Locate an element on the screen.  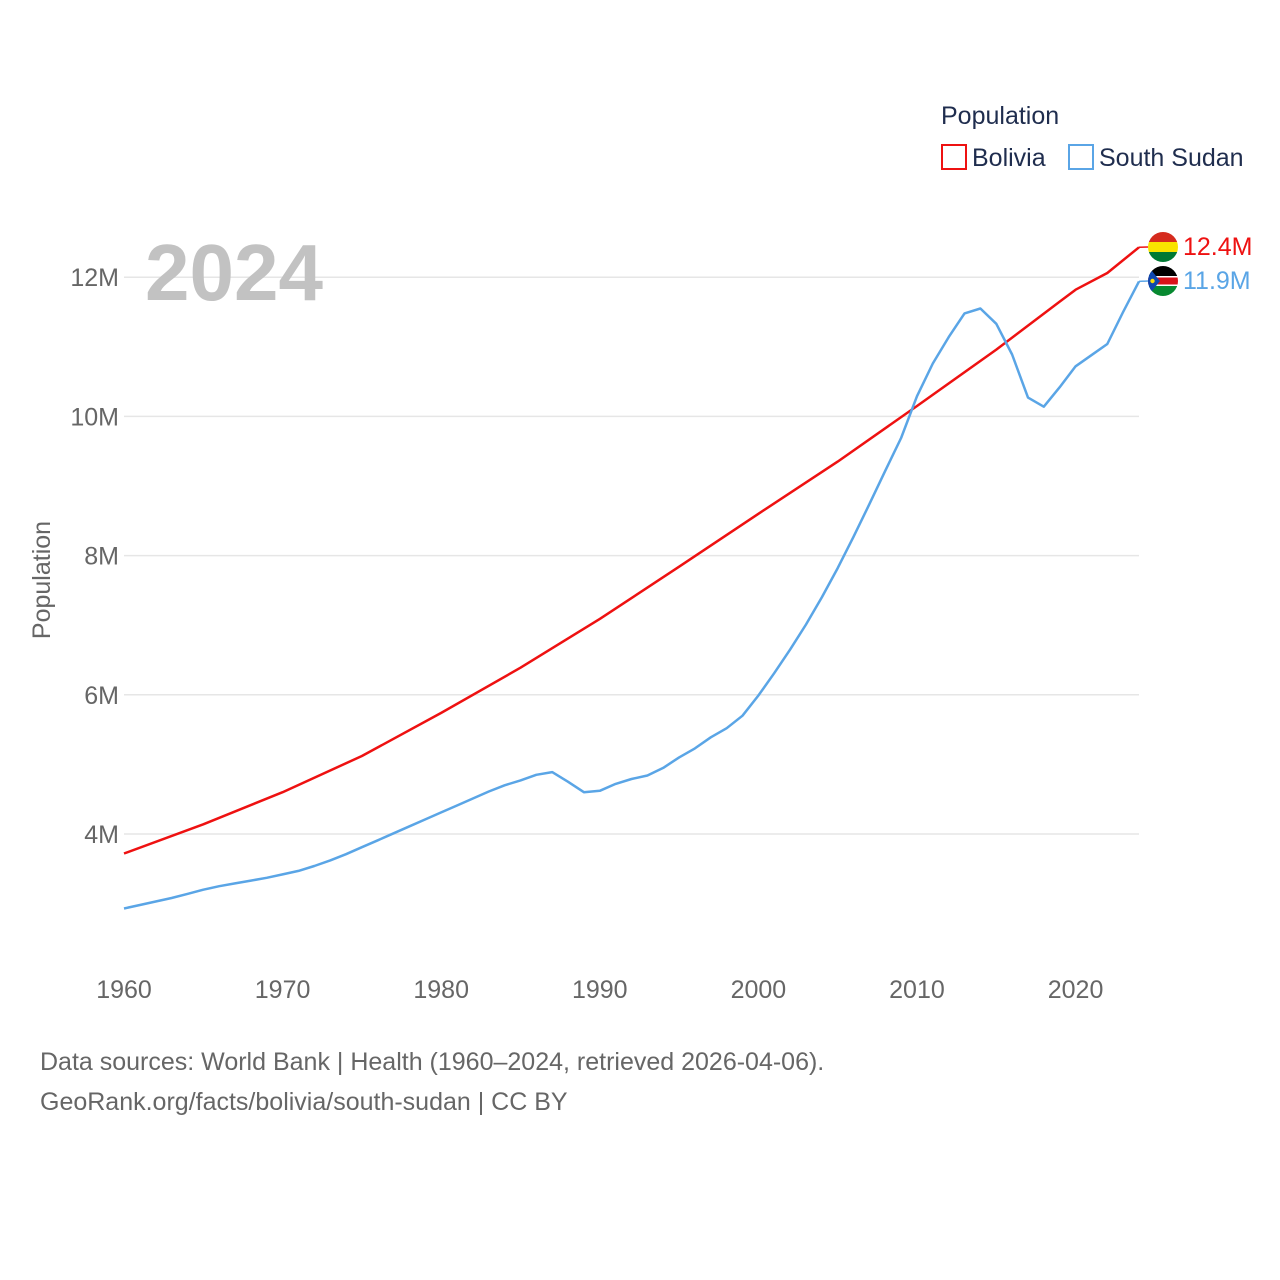
x-tick-label: 2020 is located at coordinates (1076, 990).